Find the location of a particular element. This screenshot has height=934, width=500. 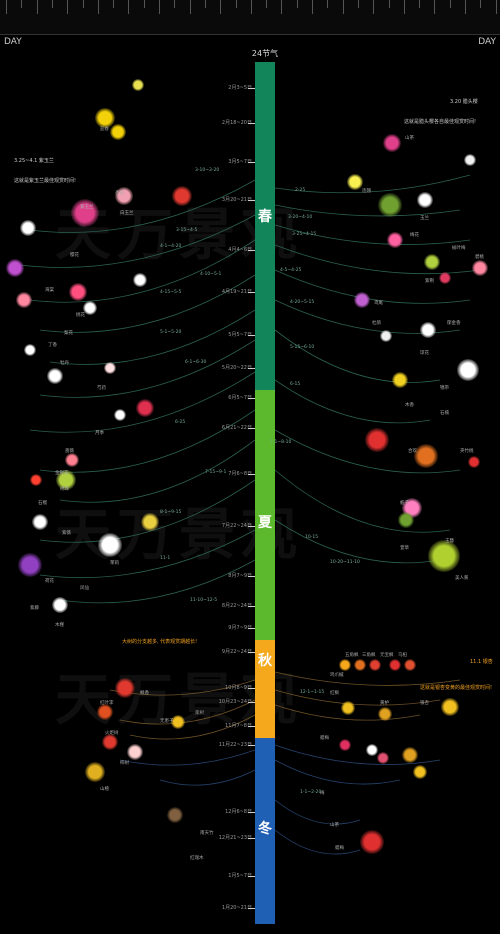

plant-label: 琼花 is located at coordinates (424, 353).